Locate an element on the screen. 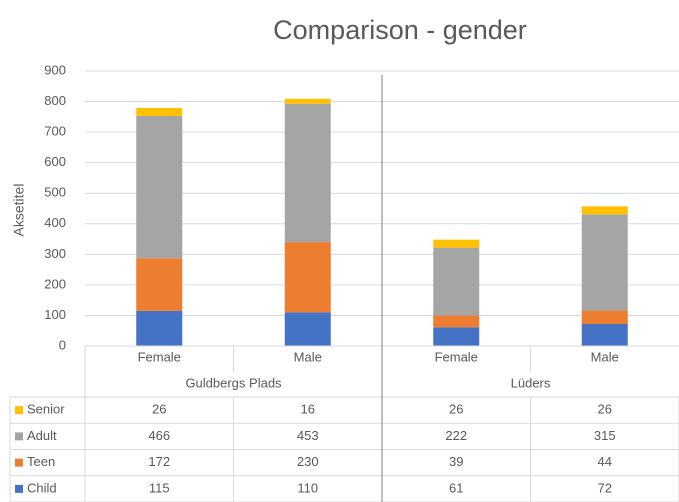 The image size is (679, 502). table-value: 466 is located at coordinates (159, 435).